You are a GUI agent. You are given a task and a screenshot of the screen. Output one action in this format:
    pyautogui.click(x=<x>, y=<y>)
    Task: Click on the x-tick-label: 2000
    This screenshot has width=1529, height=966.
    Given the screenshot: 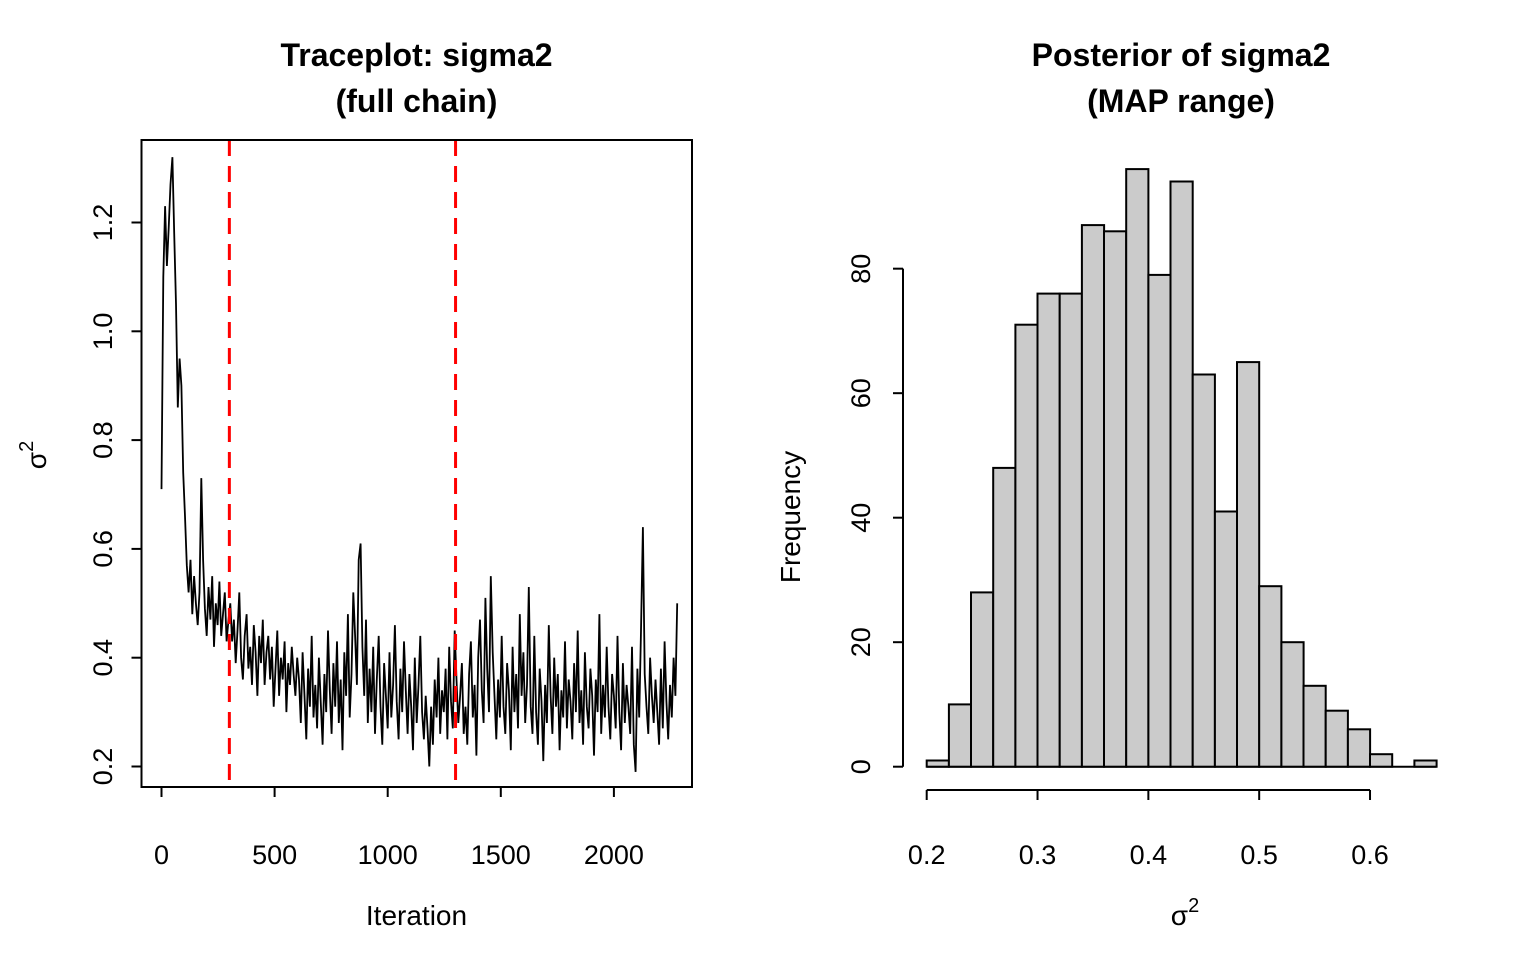 What is the action you would take?
    pyautogui.click(x=614, y=855)
    